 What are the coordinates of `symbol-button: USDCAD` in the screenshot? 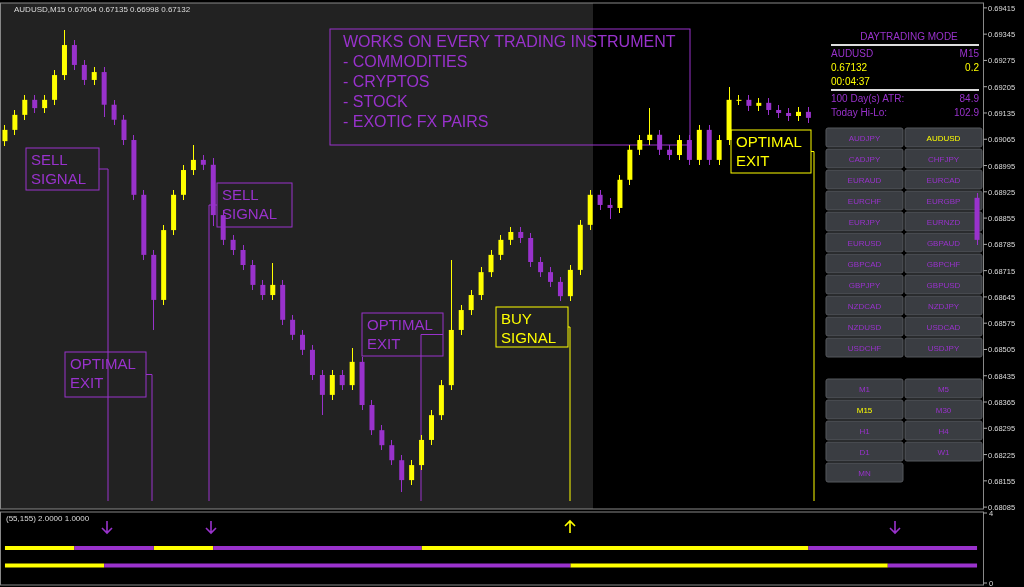 It's located at (943, 326).